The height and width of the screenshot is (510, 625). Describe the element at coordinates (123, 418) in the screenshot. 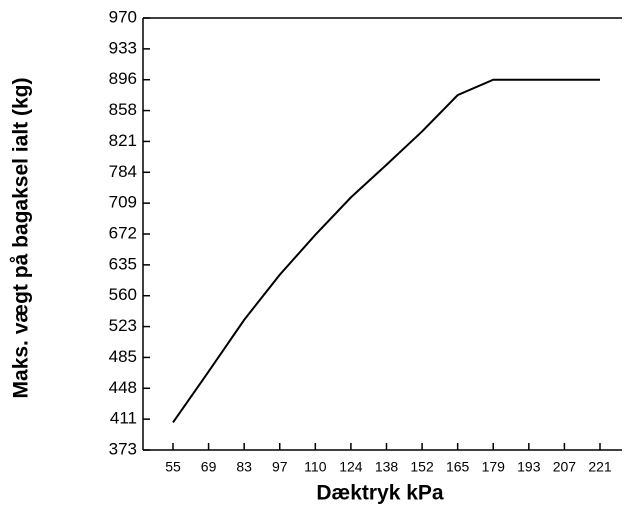

I see `y-tick-label: 411` at that location.